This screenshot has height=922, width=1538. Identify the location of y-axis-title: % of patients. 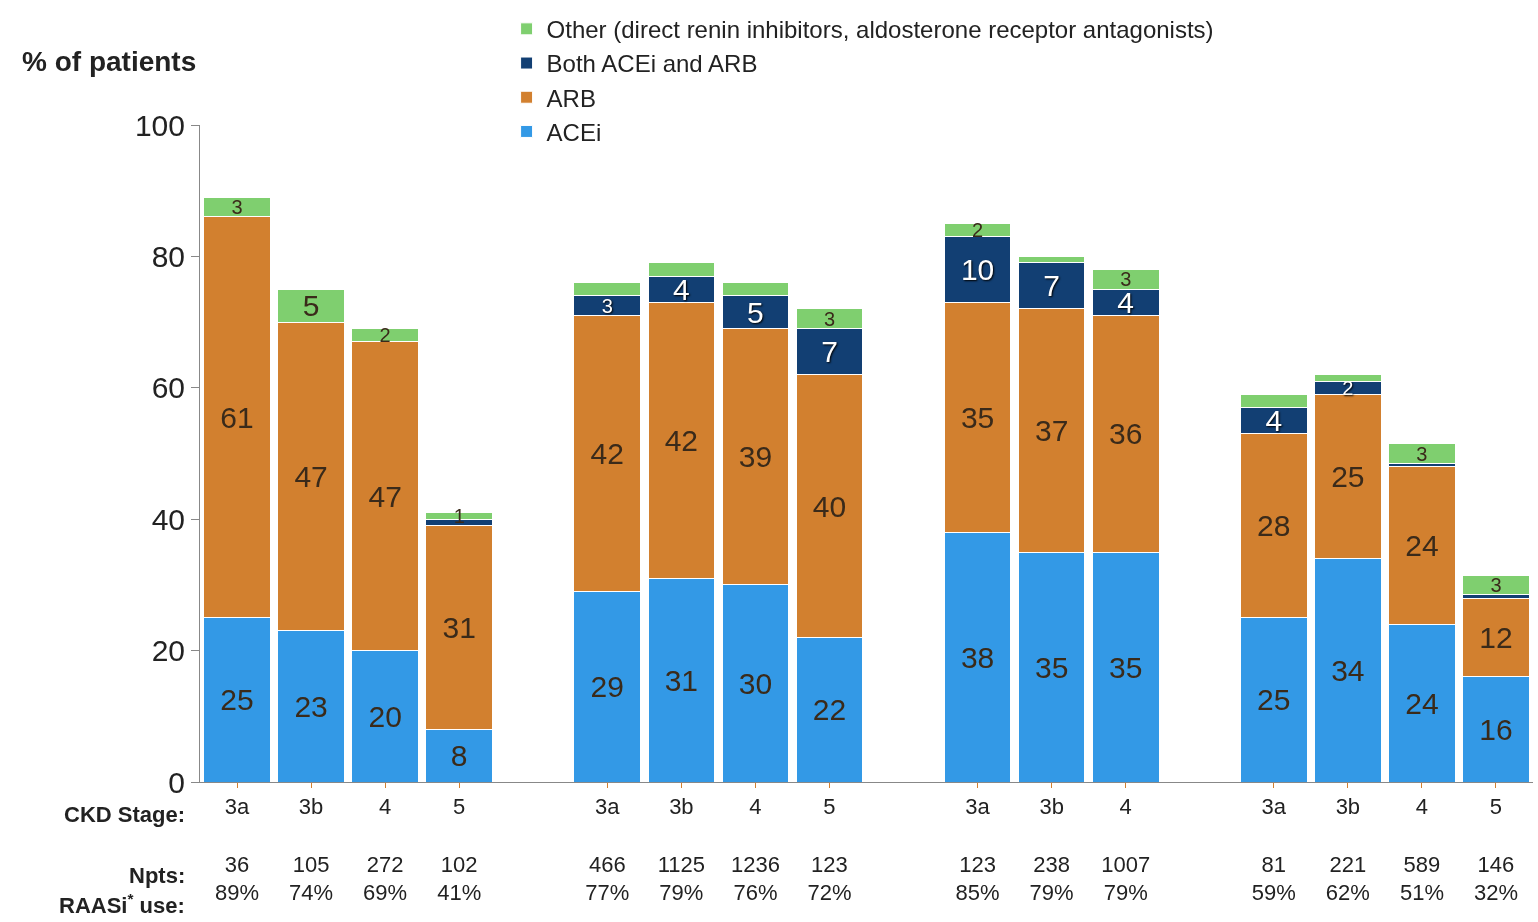
(109, 61).